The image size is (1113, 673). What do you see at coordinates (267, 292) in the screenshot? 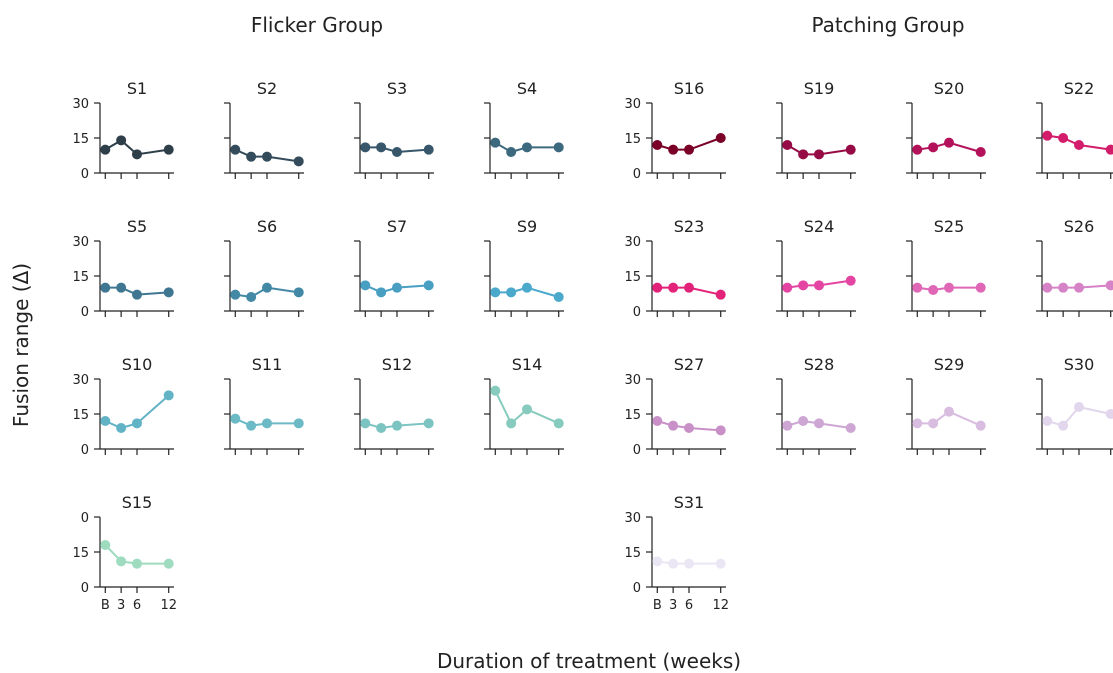
I see `series-line-s6` at bounding box center [267, 292].